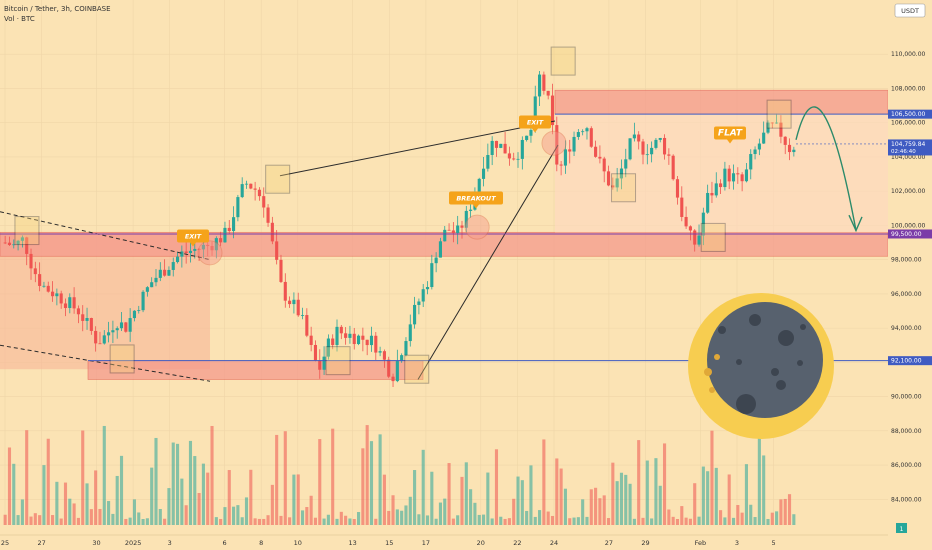 The image size is (932, 550). What do you see at coordinates (298, 543) in the screenshot?
I see `x-tick-label: 10` at bounding box center [298, 543].